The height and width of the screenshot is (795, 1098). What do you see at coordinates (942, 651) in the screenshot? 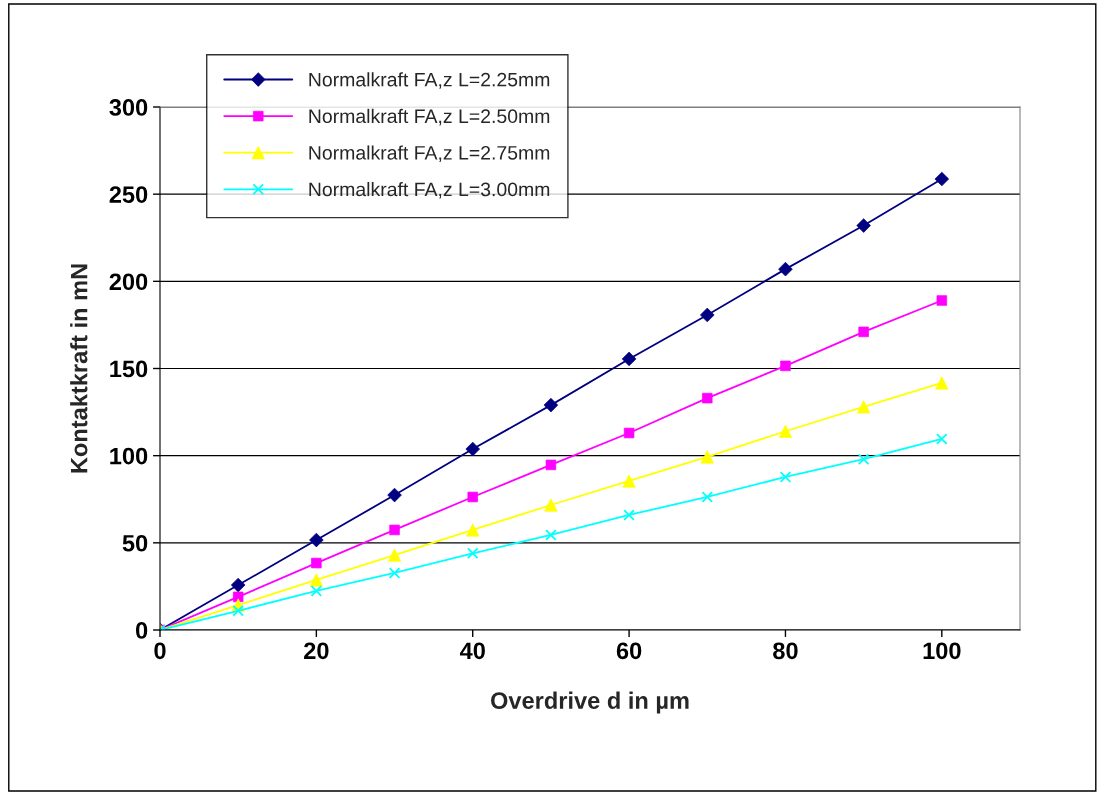
I see `x-tick-label: 100` at bounding box center [942, 651].